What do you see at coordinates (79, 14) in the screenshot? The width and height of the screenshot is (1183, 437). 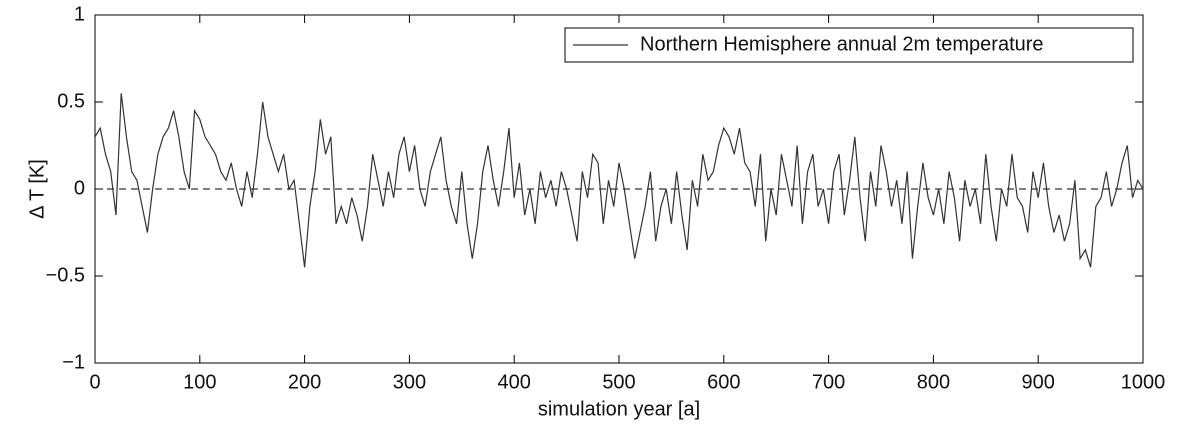 I see `y-tick-label: 1` at bounding box center [79, 14].